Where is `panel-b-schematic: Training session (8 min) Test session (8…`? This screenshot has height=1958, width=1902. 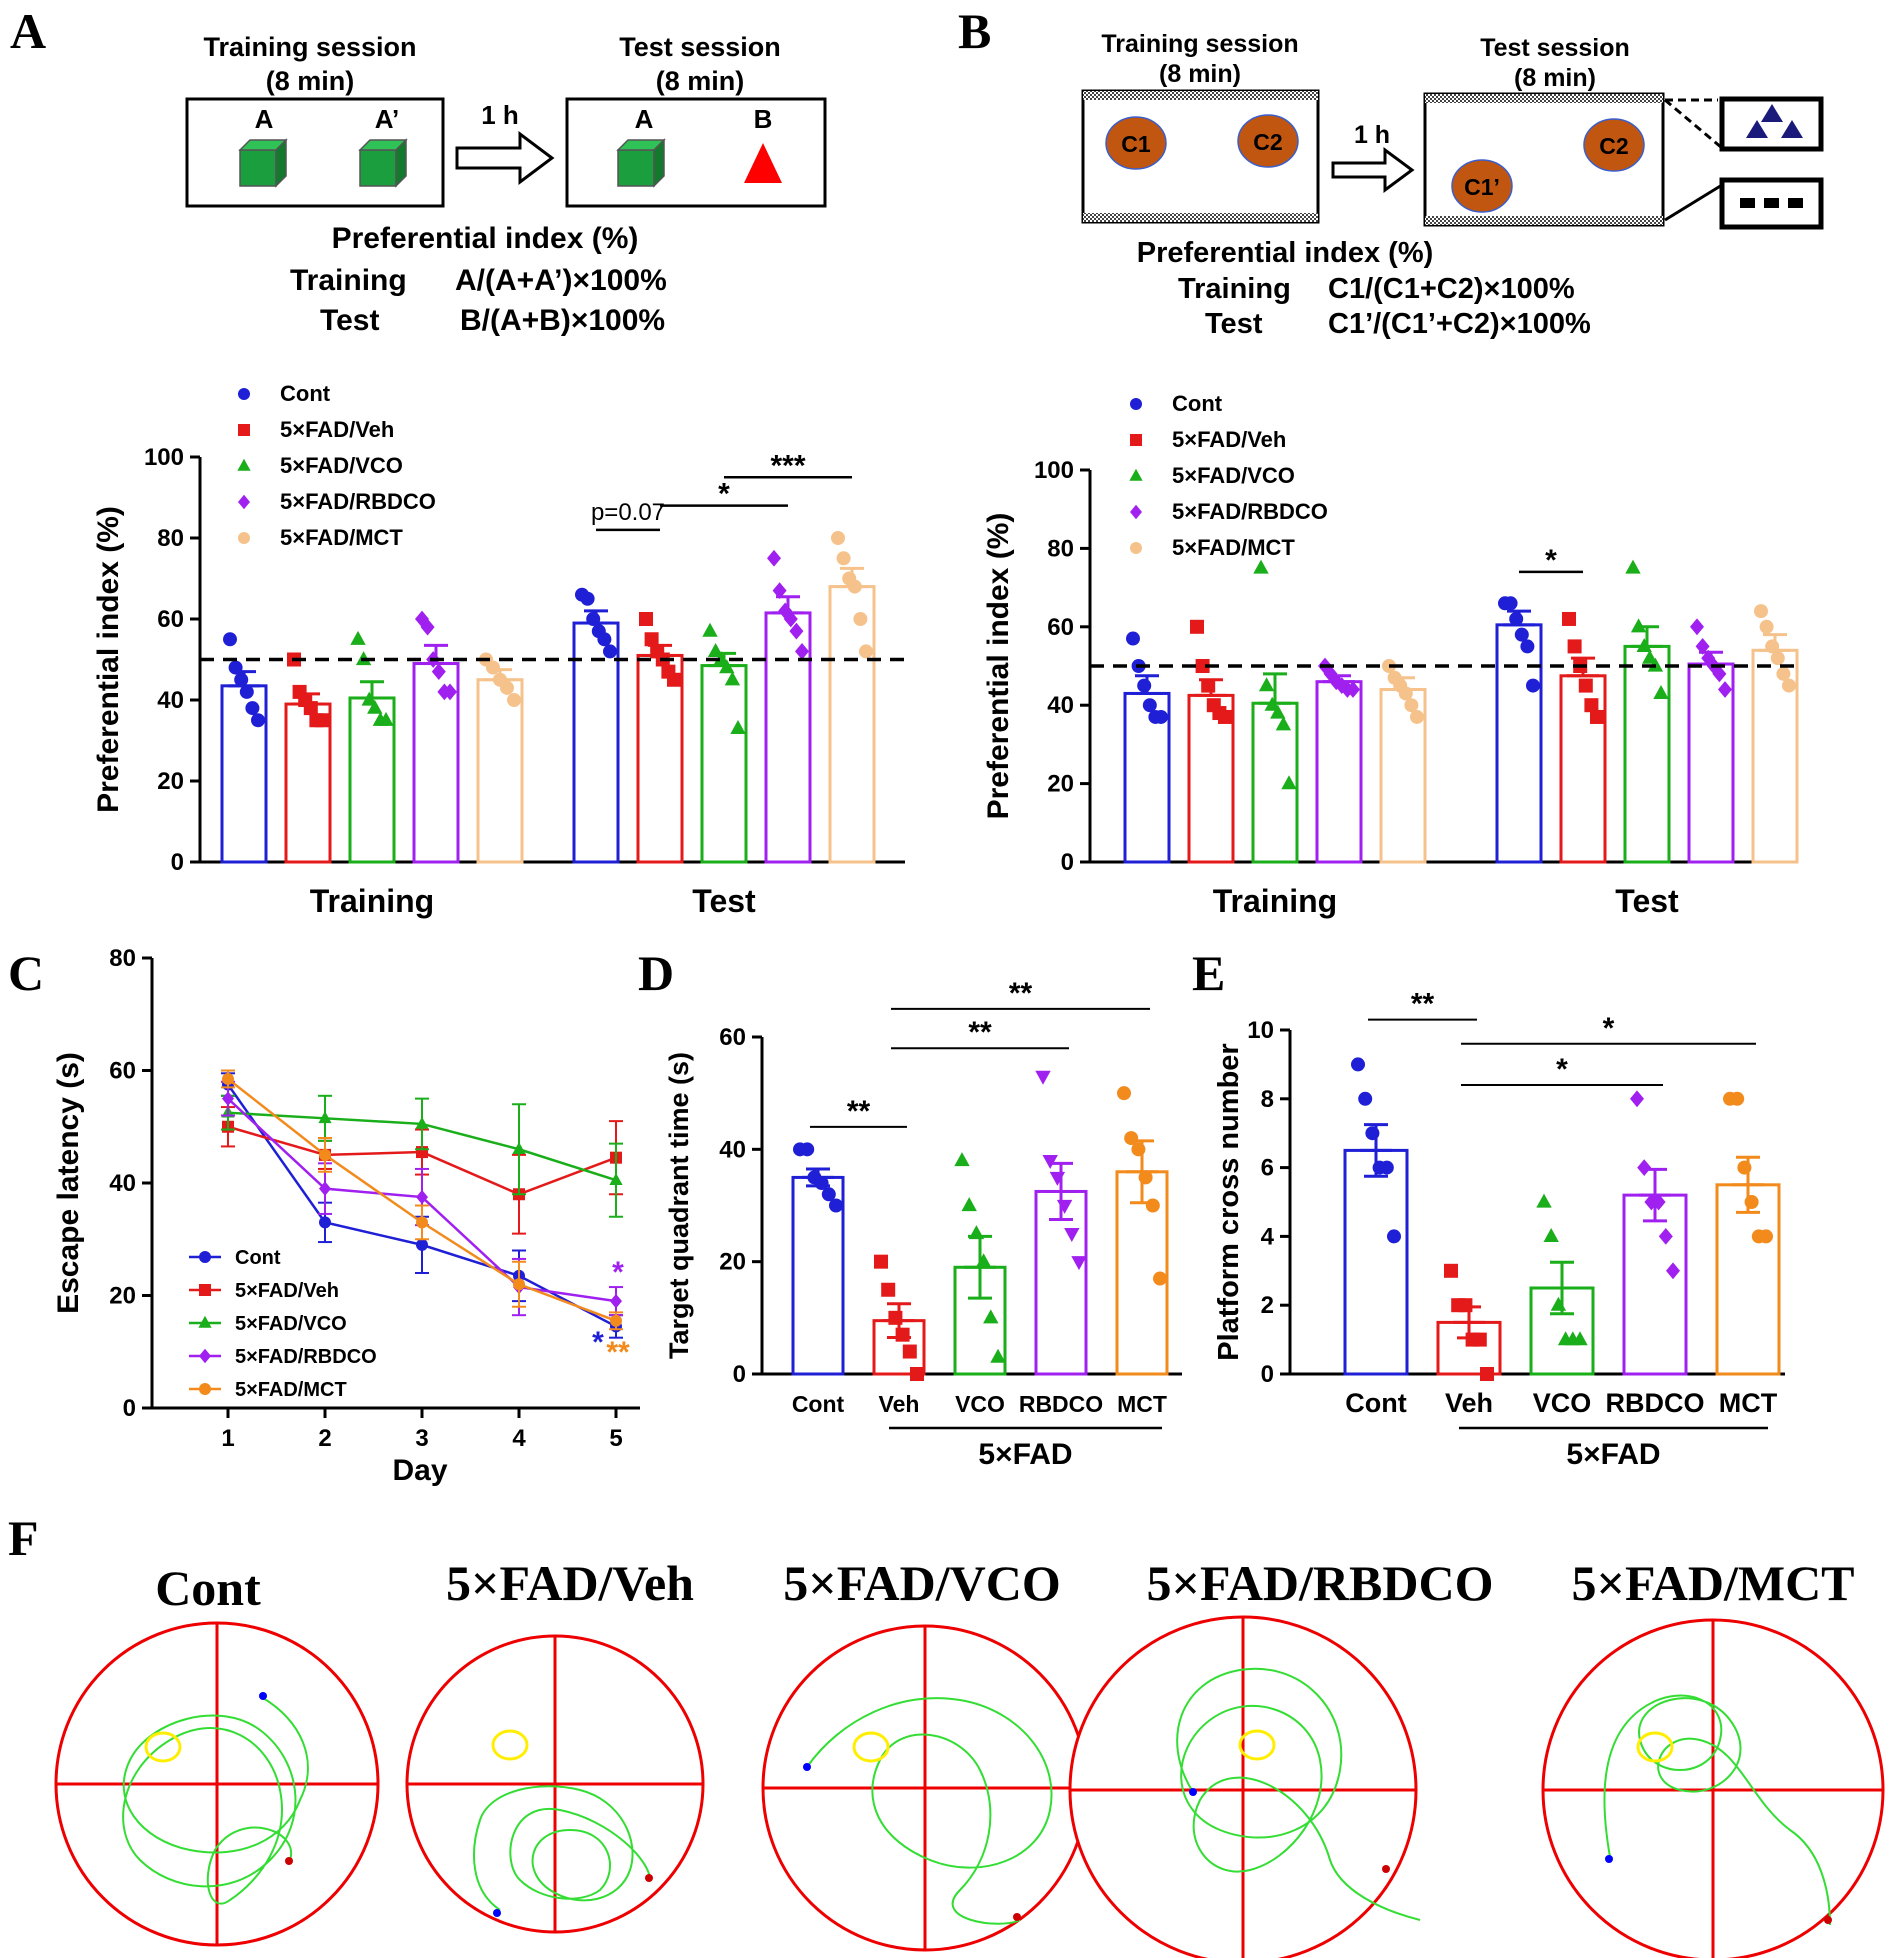 panel-b-schematic: Training session (8 min) Test session (8… is located at coordinates (1452, 185).